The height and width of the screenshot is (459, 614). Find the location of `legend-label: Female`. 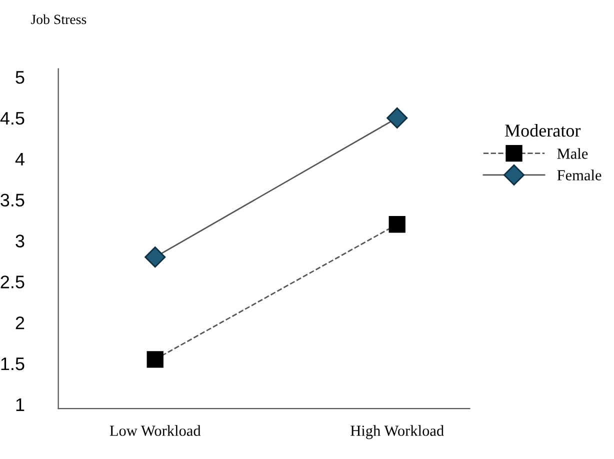

legend-label: Female is located at coordinates (579, 175).